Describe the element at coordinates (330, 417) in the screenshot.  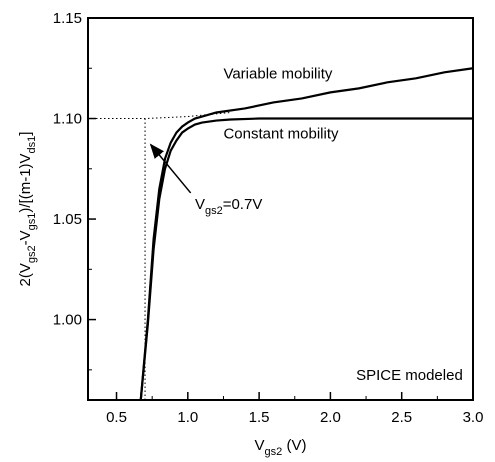
I see `x-tick-label: 2.0` at that location.